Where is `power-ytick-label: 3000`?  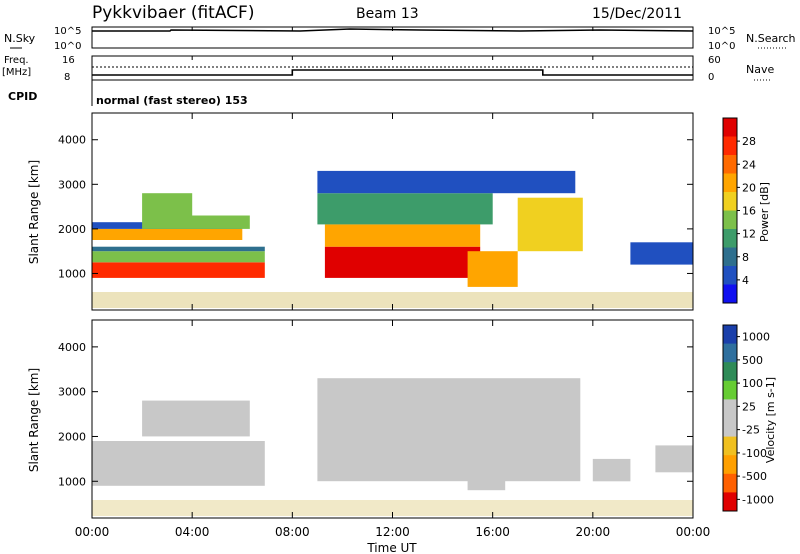
power-ytick-label: 3000 is located at coordinates (72, 184).